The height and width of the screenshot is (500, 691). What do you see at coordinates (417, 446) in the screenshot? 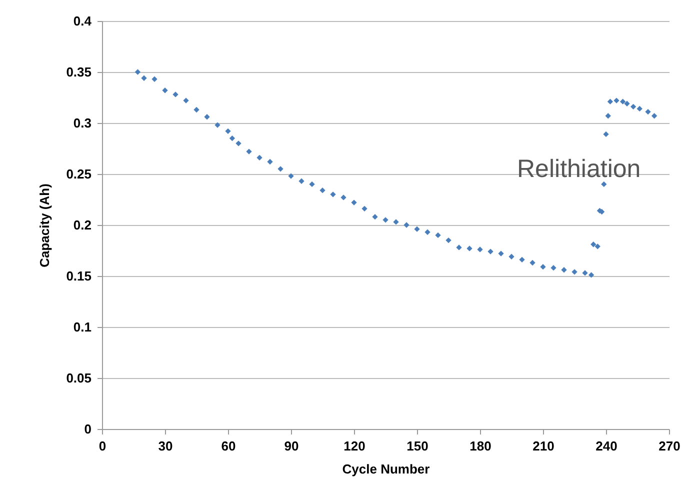
I see `x-tick-label: 150` at bounding box center [417, 446].